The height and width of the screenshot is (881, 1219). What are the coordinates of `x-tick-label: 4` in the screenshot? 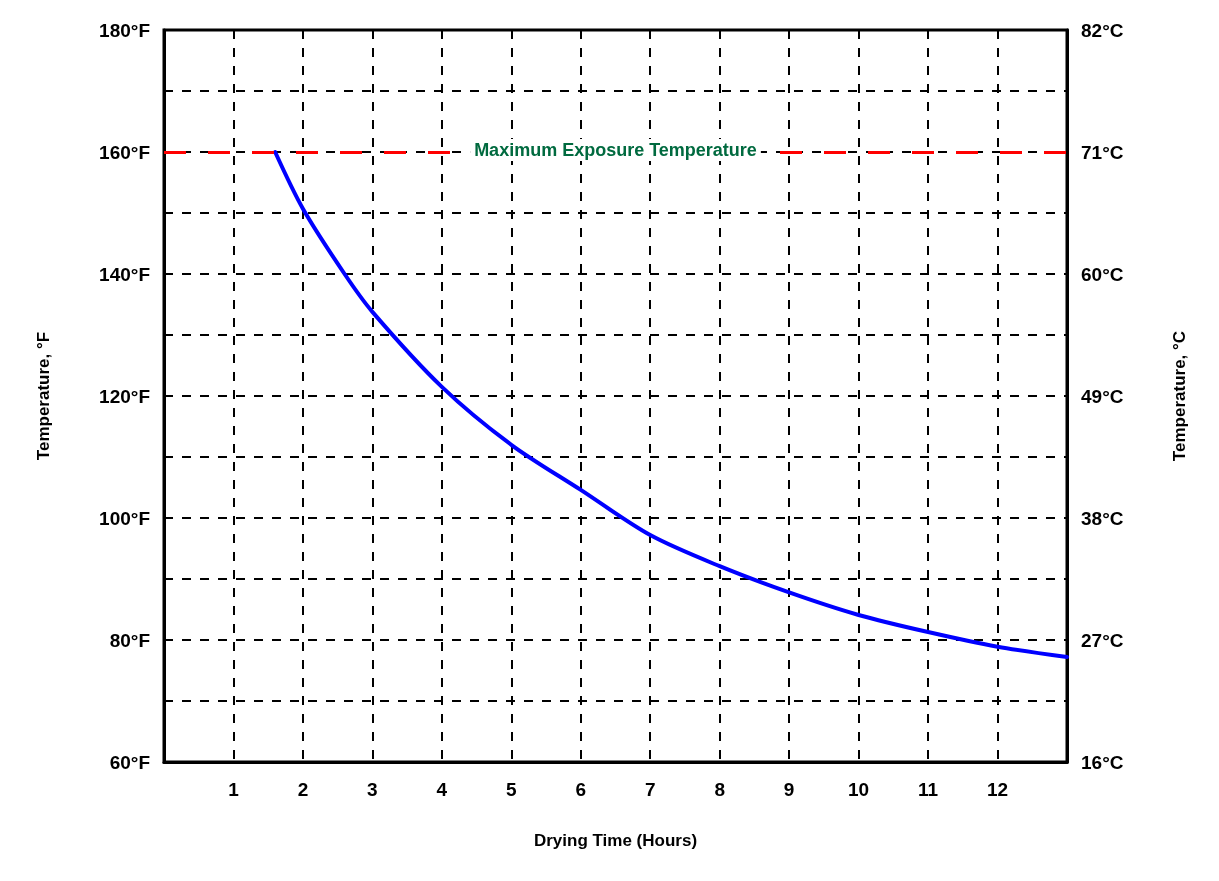 It's located at (442, 789).